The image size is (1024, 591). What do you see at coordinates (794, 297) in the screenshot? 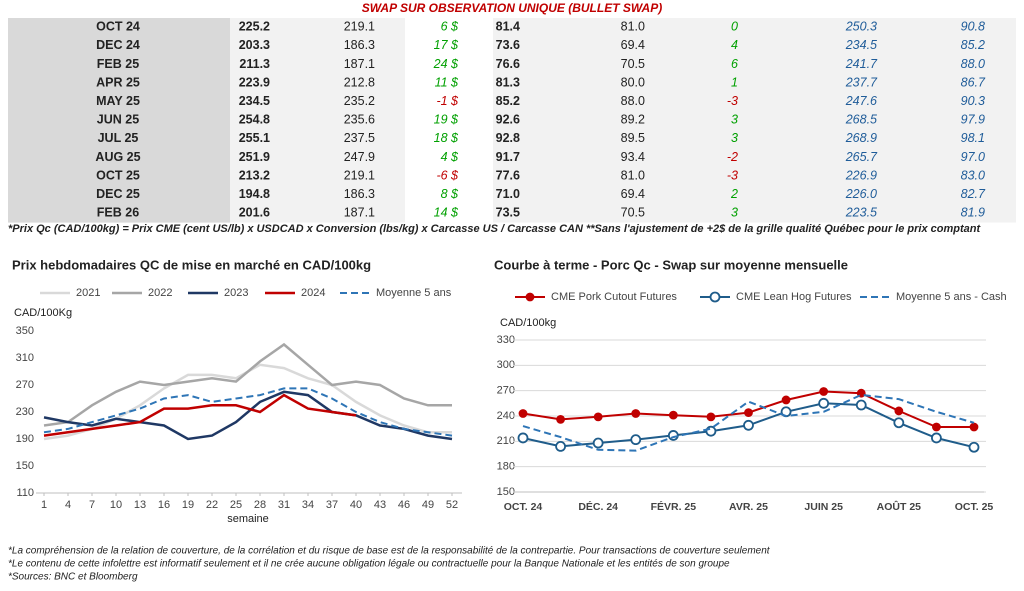
I see `legend-label: CME Lean Hog Futures` at bounding box center [794, 297].